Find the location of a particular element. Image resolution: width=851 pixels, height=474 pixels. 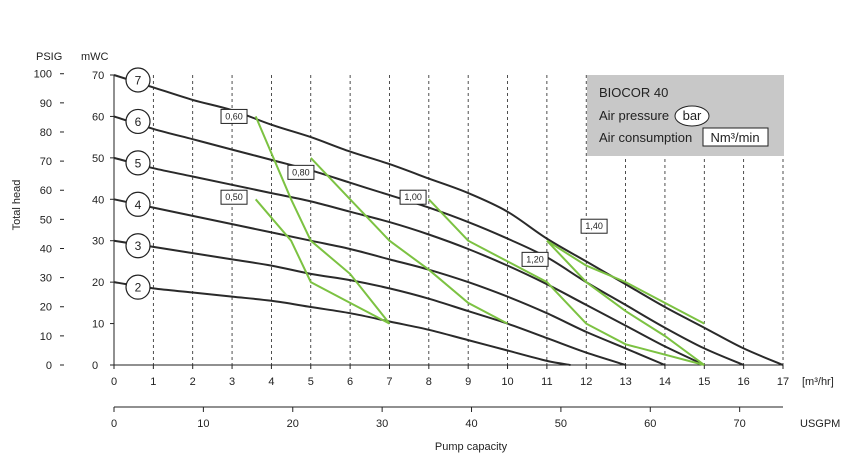

curve-label-text: 2 is located at coordinates (138, 288).